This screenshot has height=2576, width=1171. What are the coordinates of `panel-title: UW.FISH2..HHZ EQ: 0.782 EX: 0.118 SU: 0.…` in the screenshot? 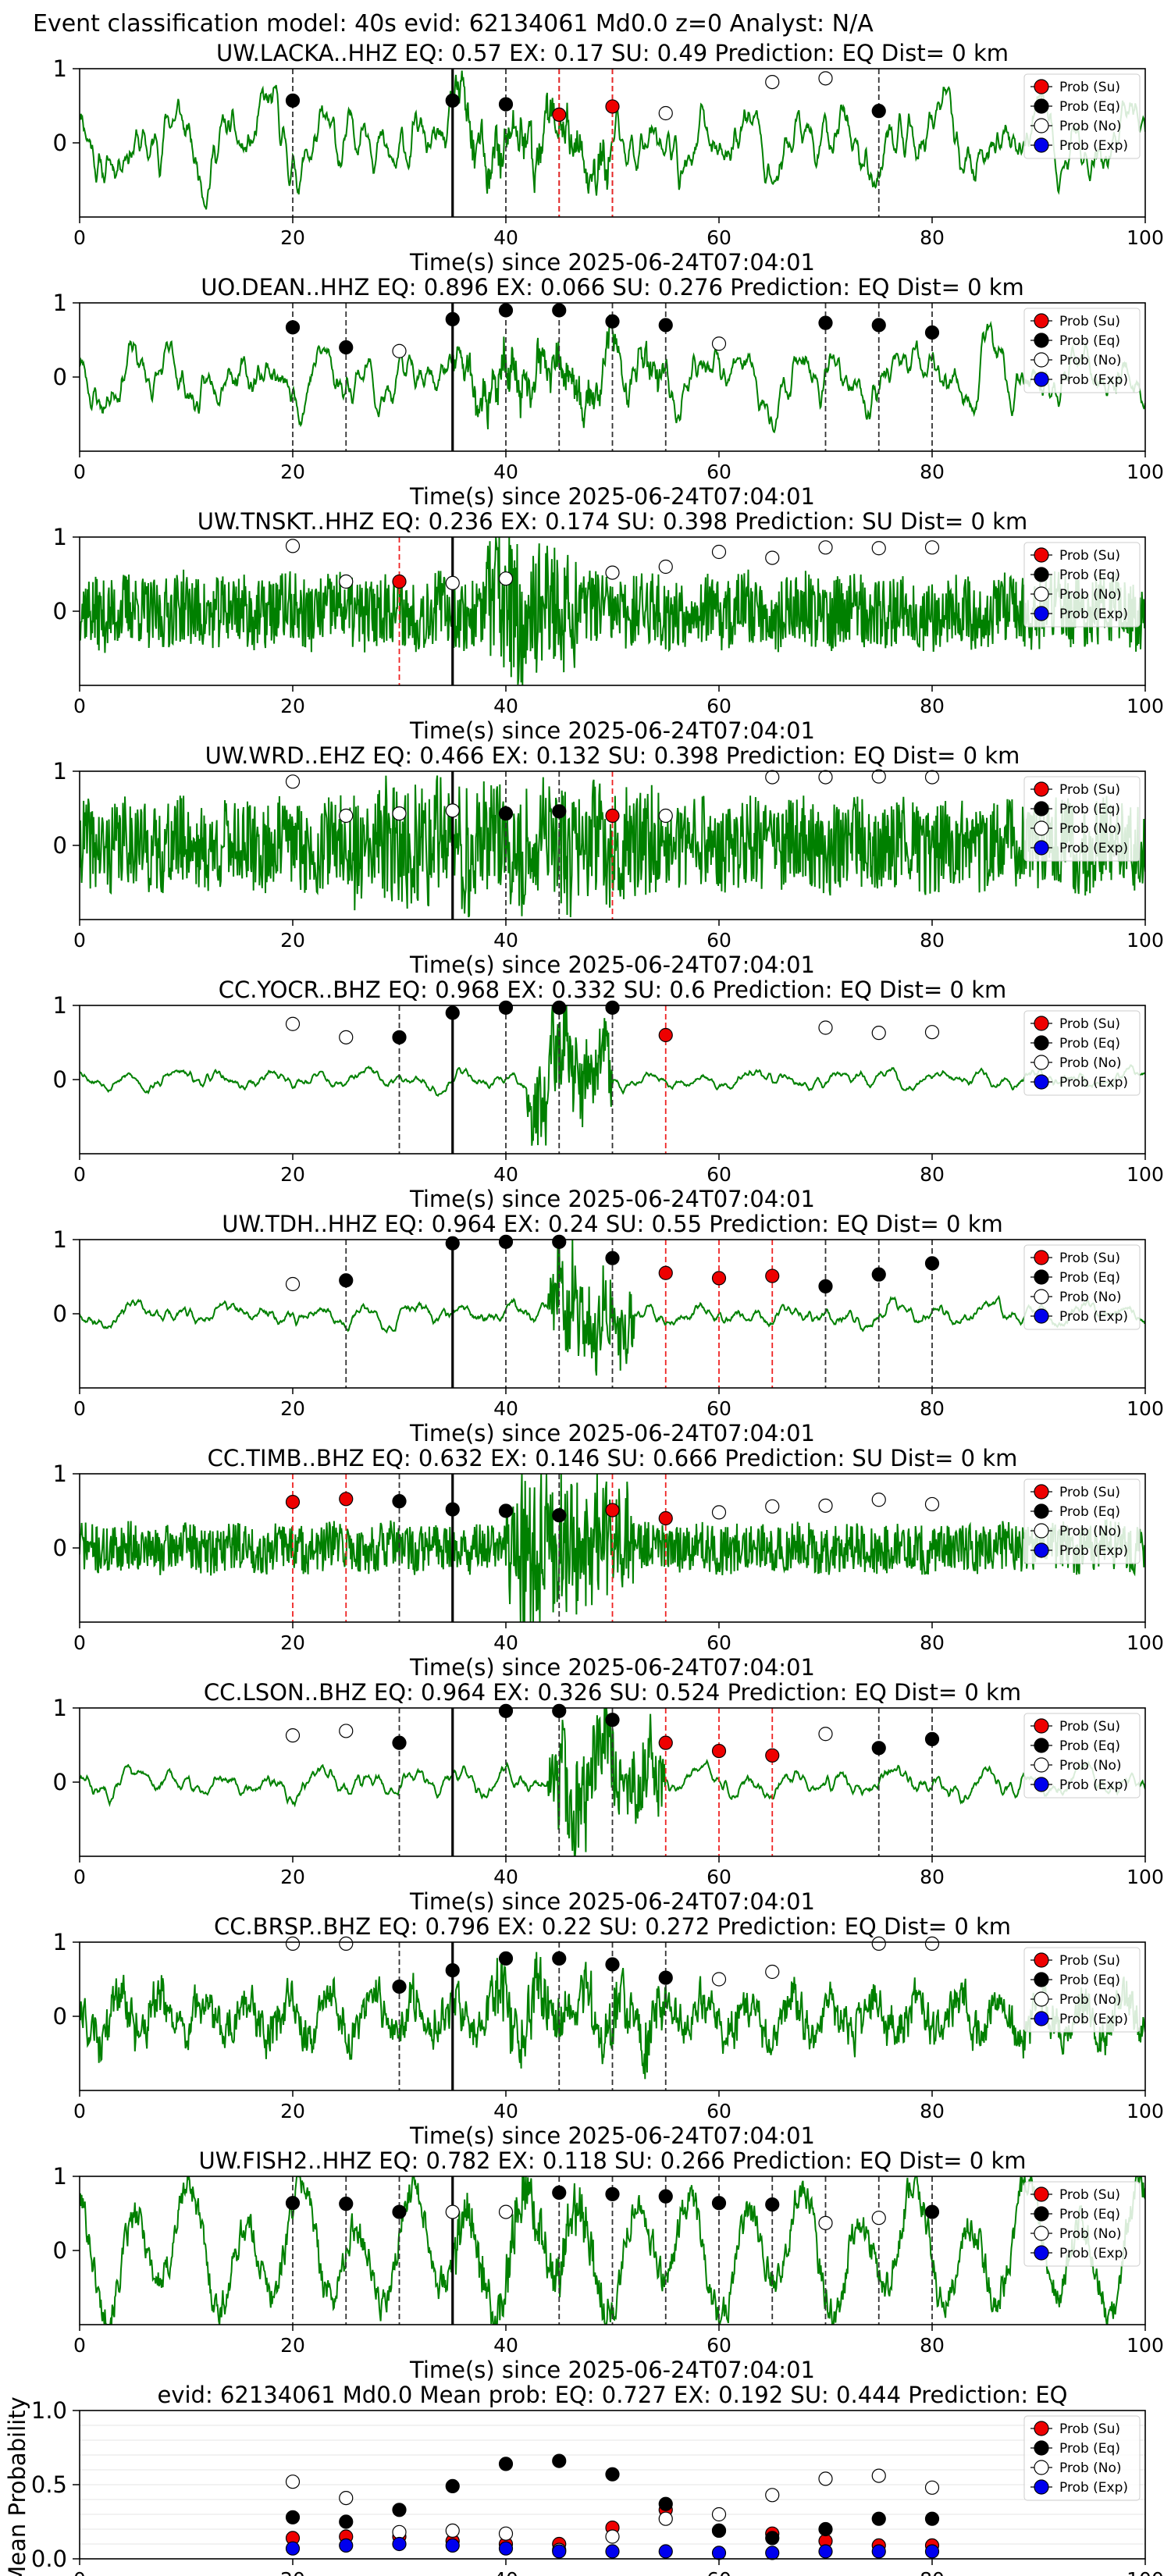 It's located at (612, 2160).